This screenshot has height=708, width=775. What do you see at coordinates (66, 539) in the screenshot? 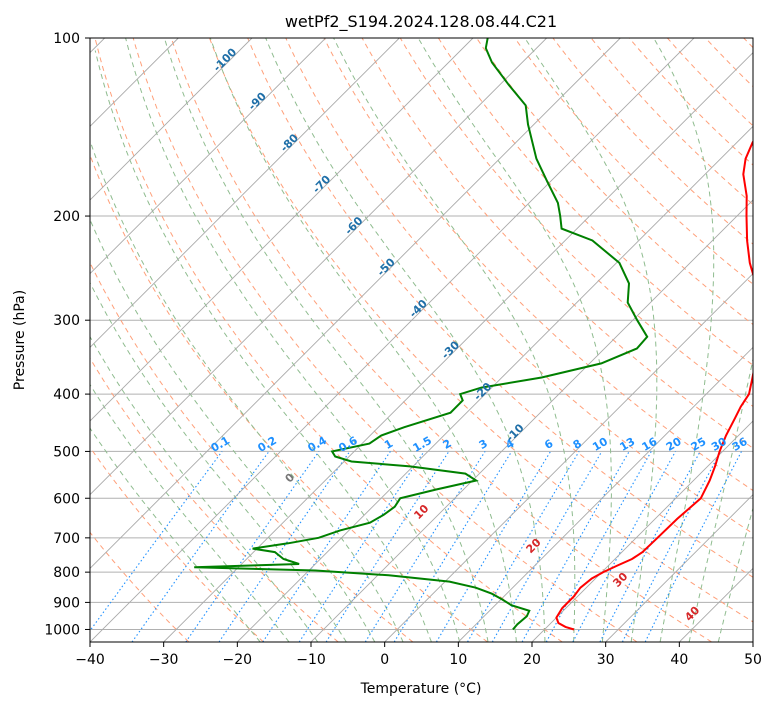
I see `y-tick-label: 700` at bounding box center [66, 539].